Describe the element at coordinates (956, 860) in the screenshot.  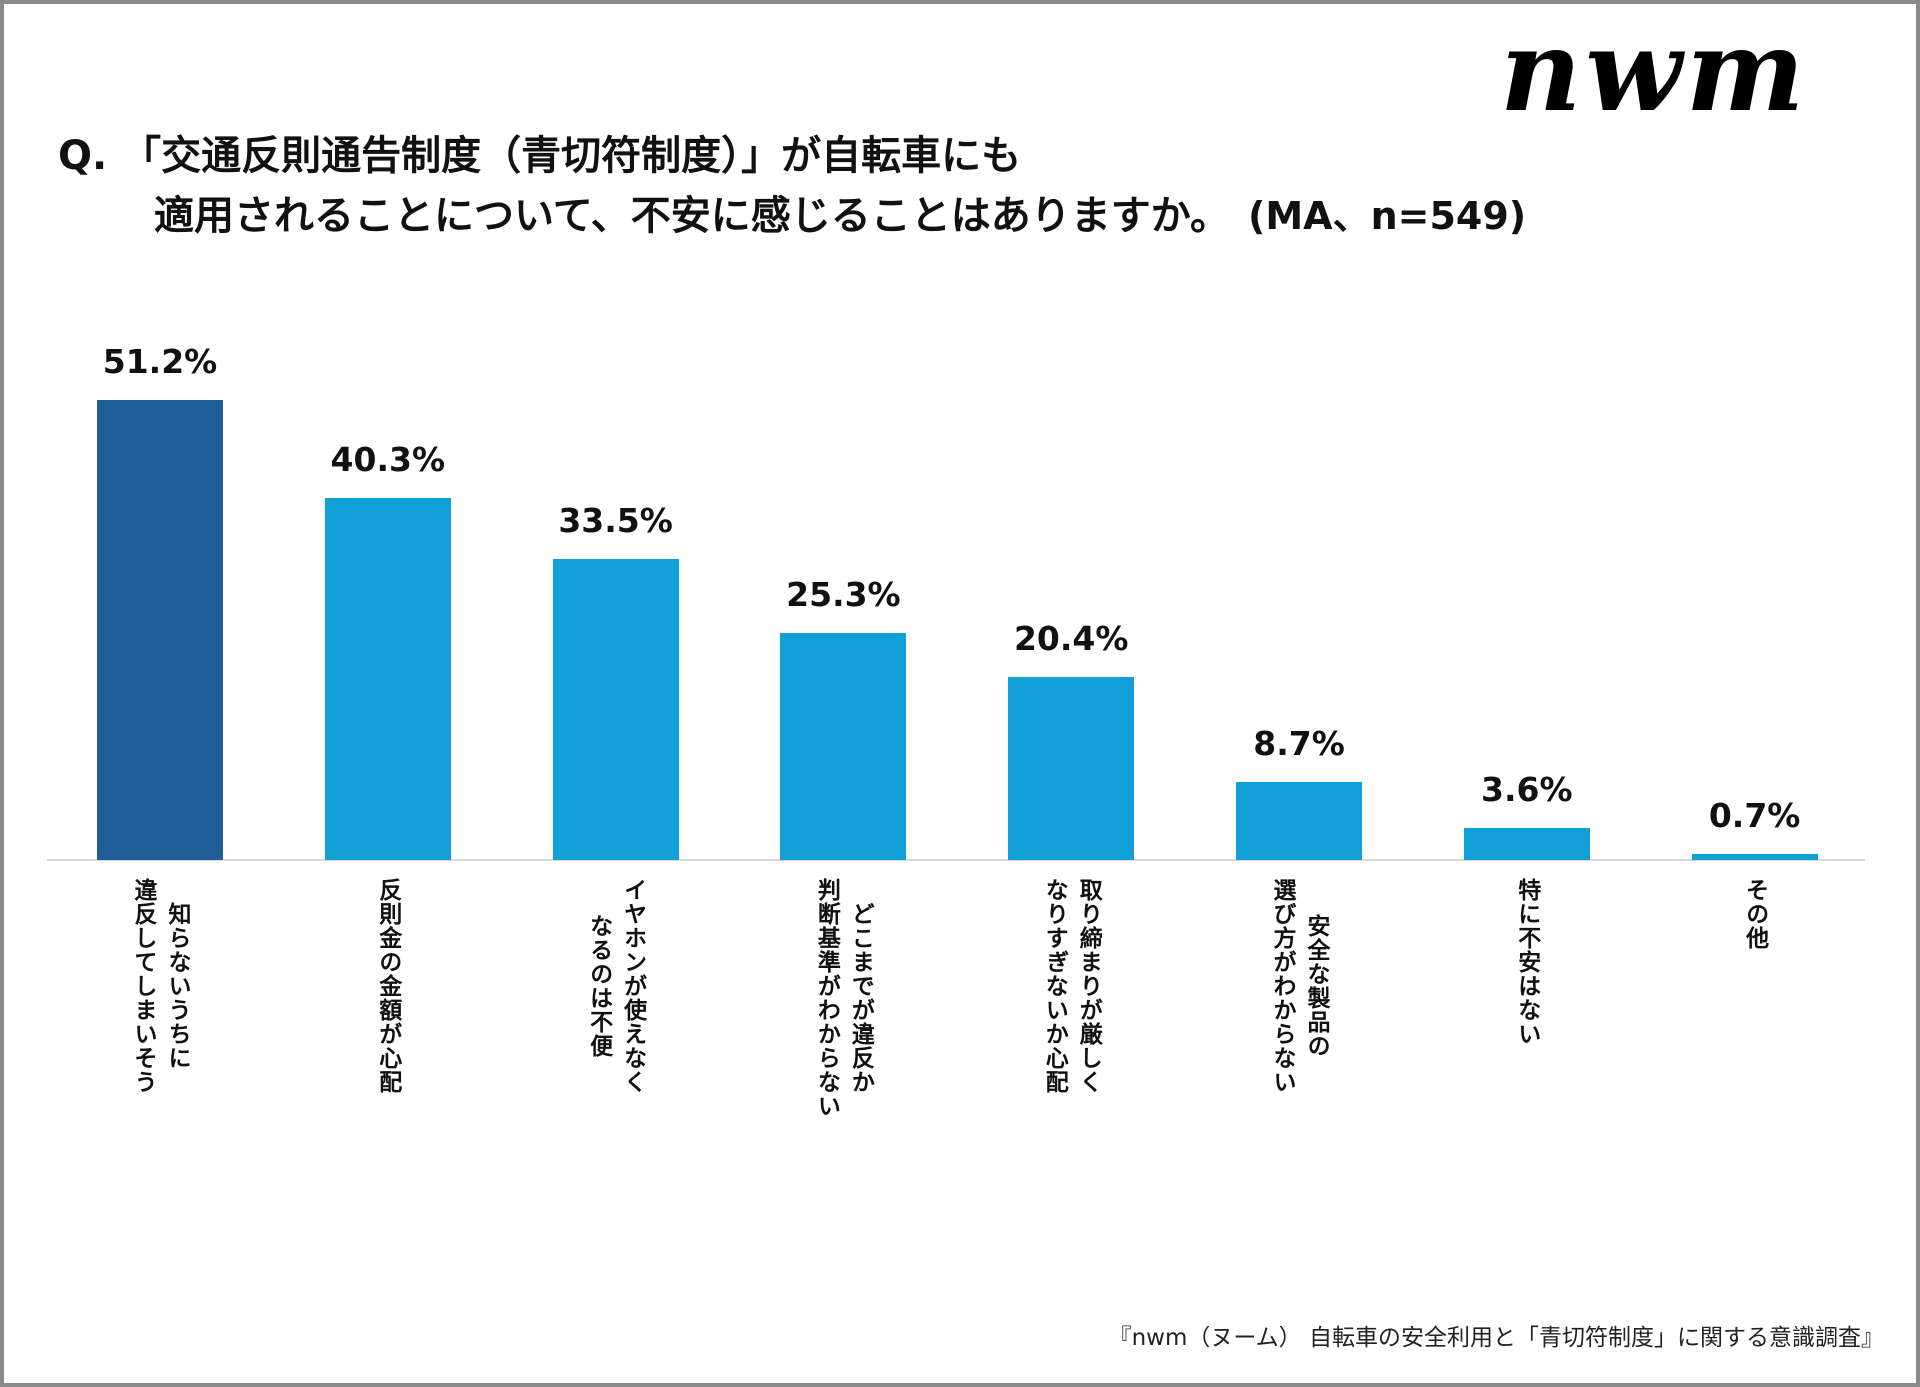
I see `x-axis-line` at that location.